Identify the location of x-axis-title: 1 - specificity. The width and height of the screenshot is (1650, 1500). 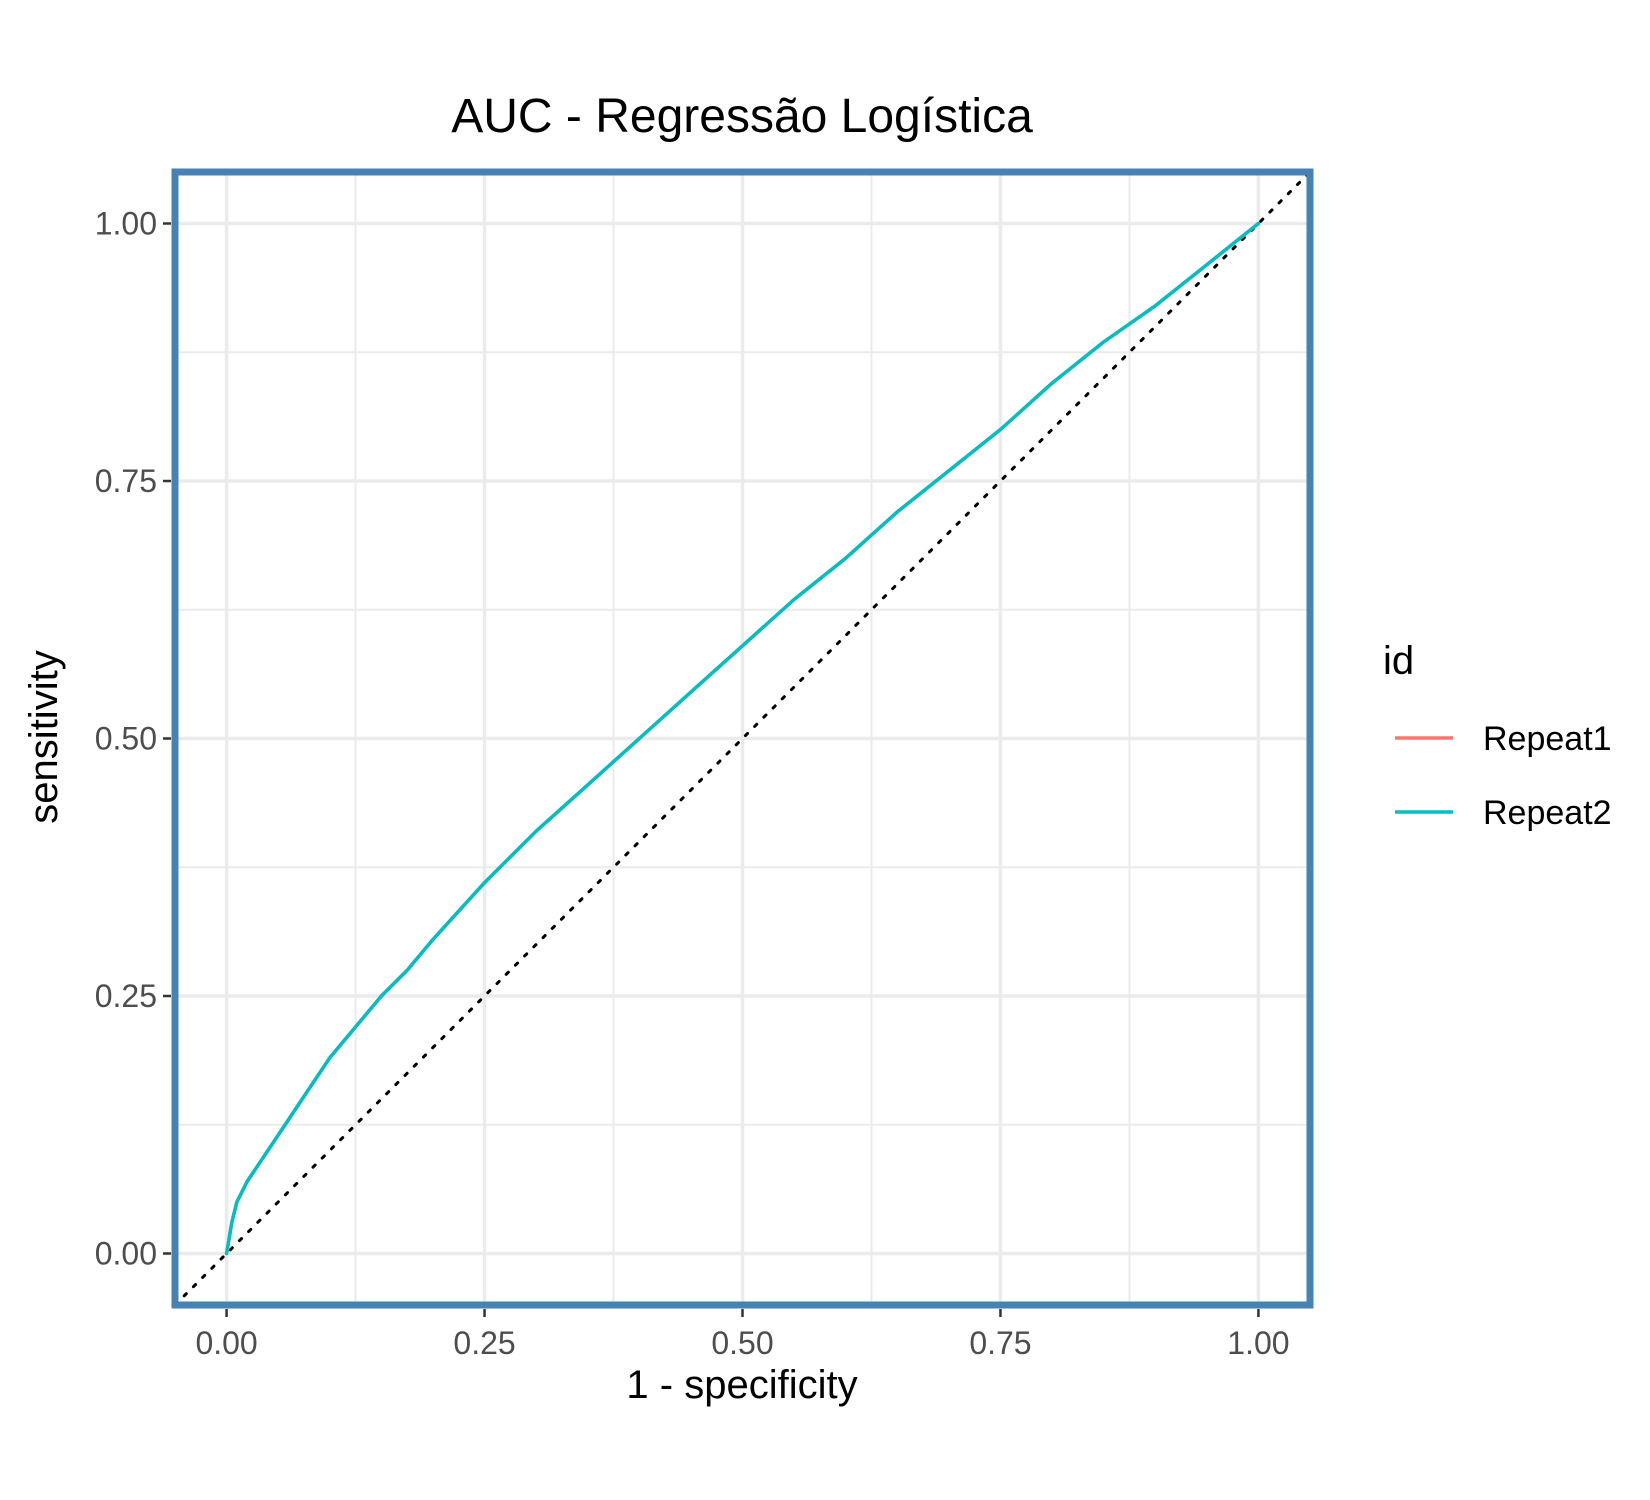
(741, 1385).